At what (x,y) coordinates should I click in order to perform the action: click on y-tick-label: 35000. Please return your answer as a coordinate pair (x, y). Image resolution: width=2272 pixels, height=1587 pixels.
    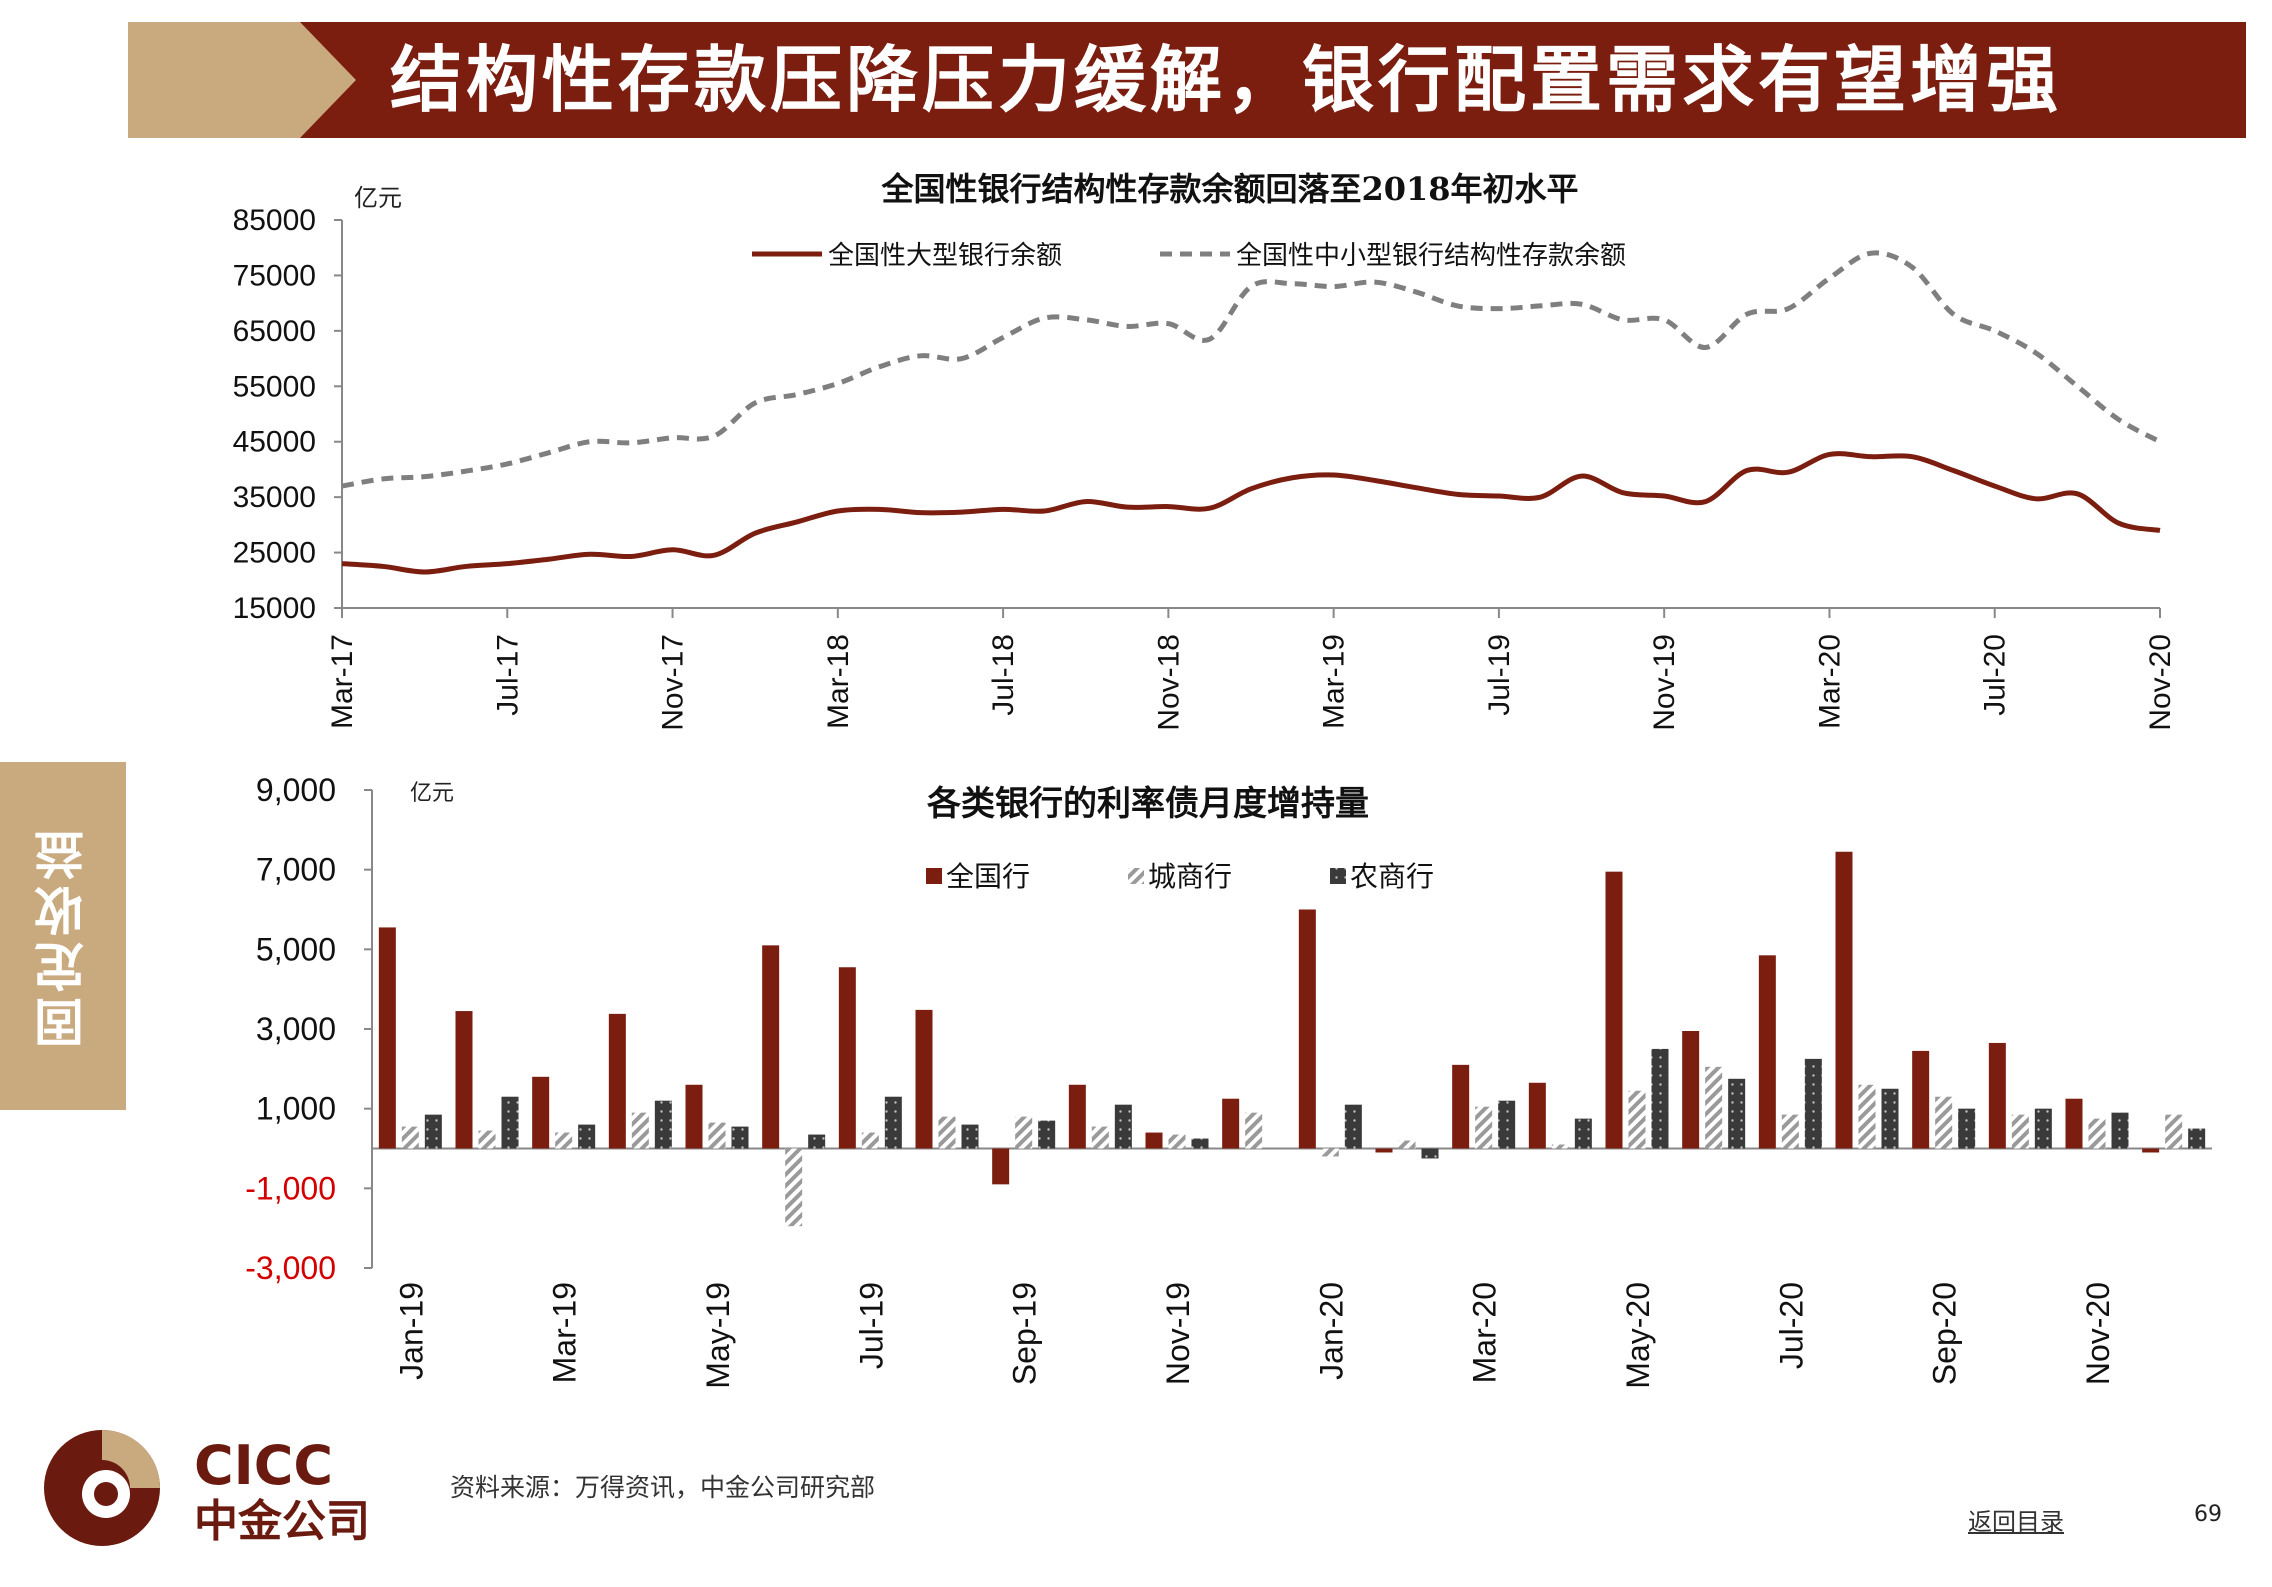
    Looking at the image, I should click on (274, 497).